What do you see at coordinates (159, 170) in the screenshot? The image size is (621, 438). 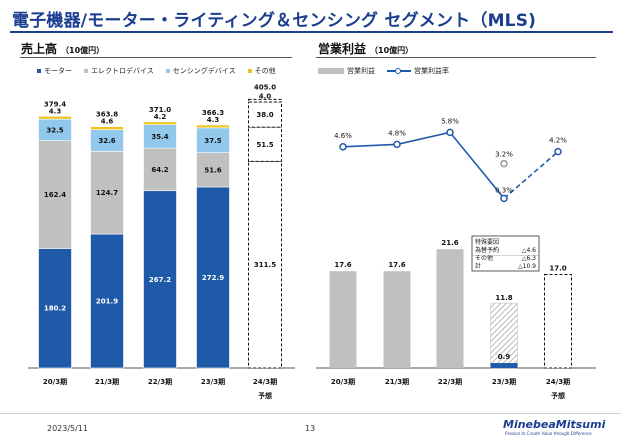 I see `sales-label-electro-2: 64.2` at bounding box center [159, 170].